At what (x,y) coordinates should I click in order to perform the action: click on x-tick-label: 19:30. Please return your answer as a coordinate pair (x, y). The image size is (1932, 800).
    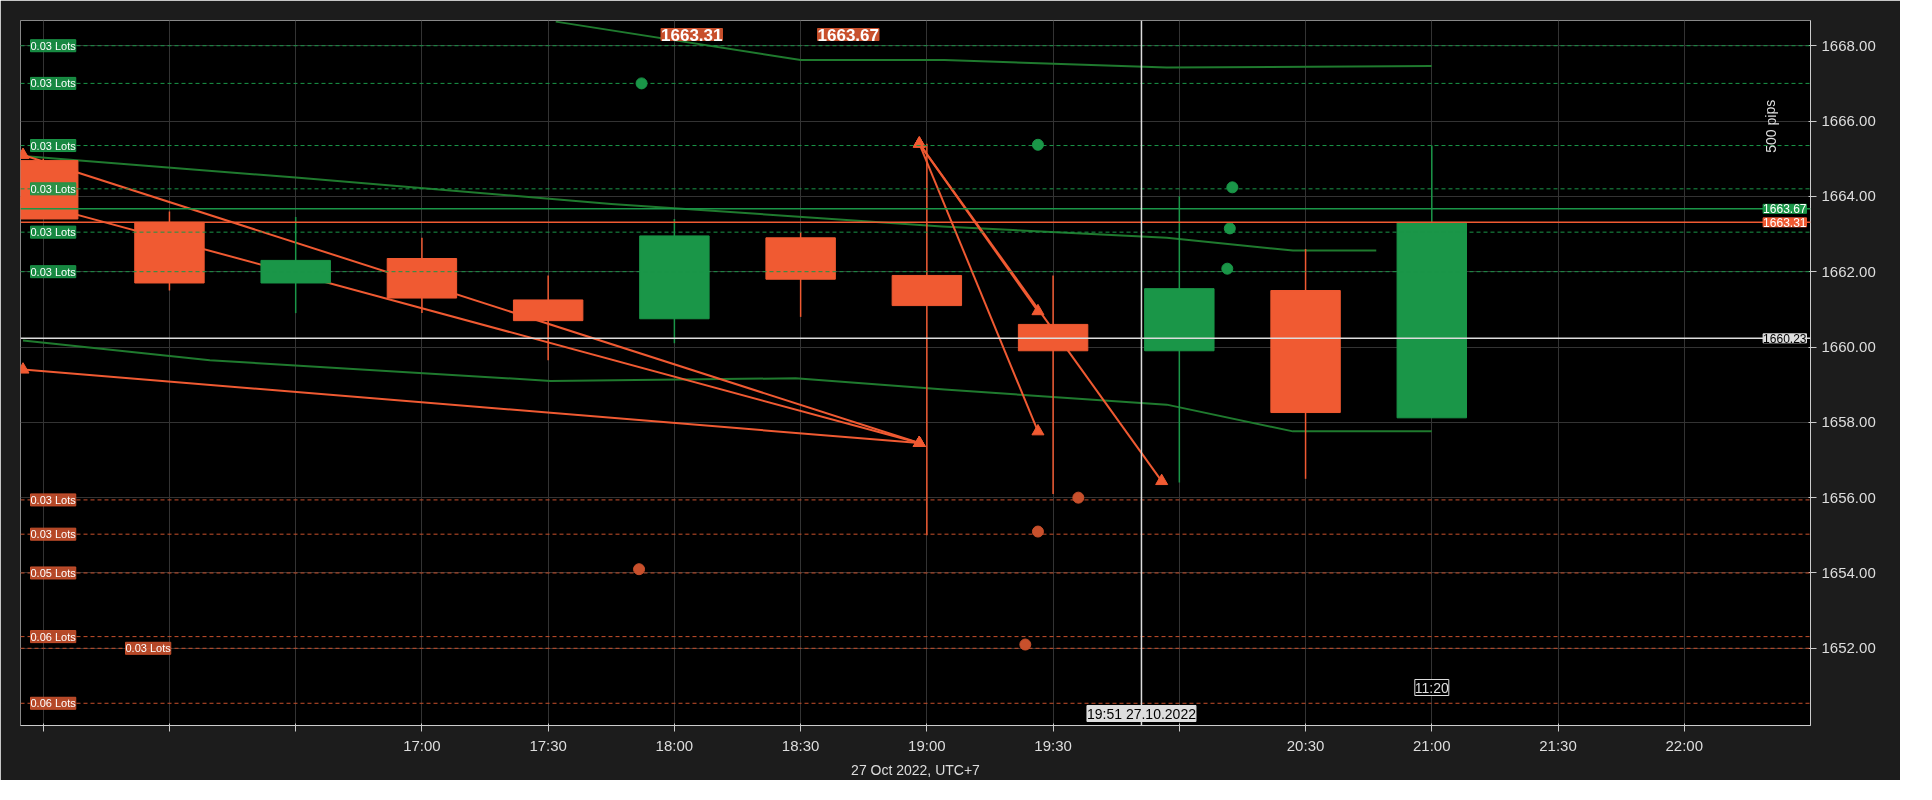
    Looking at the image, I should click on (1053, 745).